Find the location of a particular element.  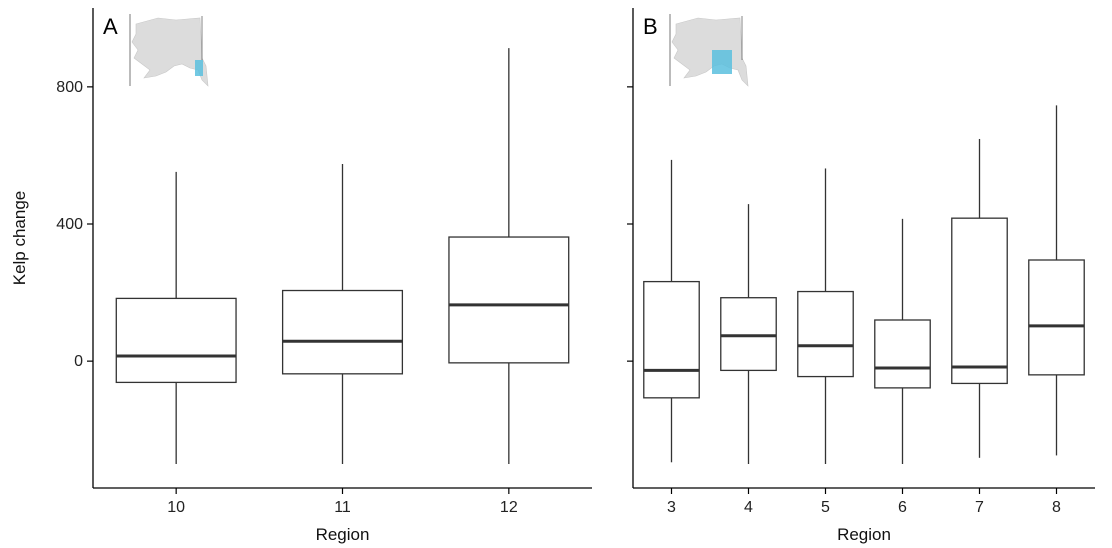

x-tick-label: 4 is located at coordinates (748, 507).